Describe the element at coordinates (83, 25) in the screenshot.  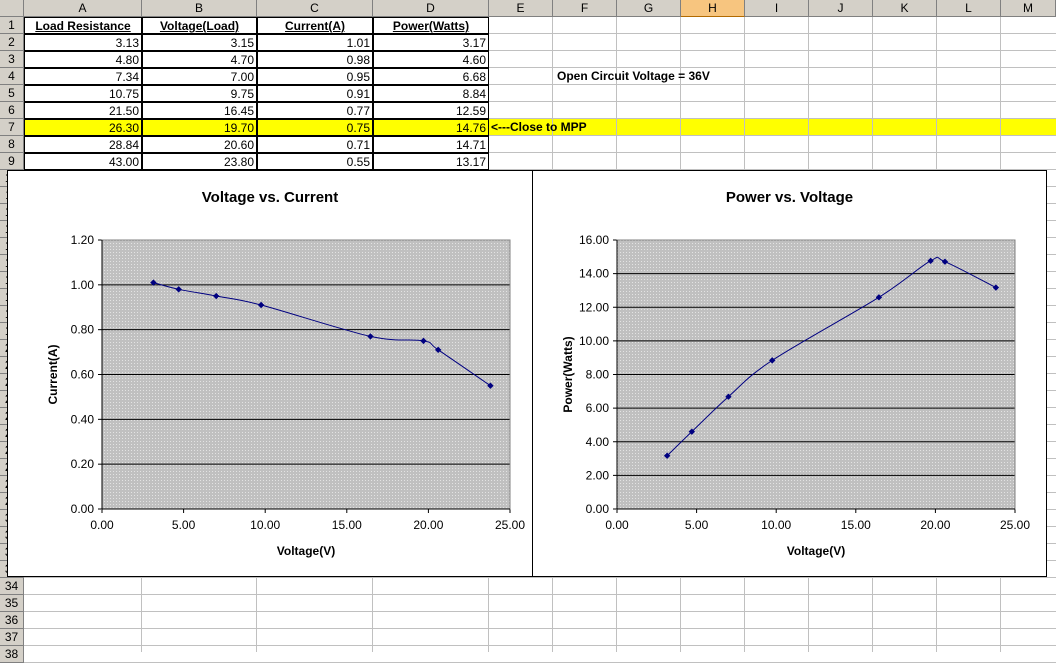
I see `table-header-cell: Load Resistance` at that location.